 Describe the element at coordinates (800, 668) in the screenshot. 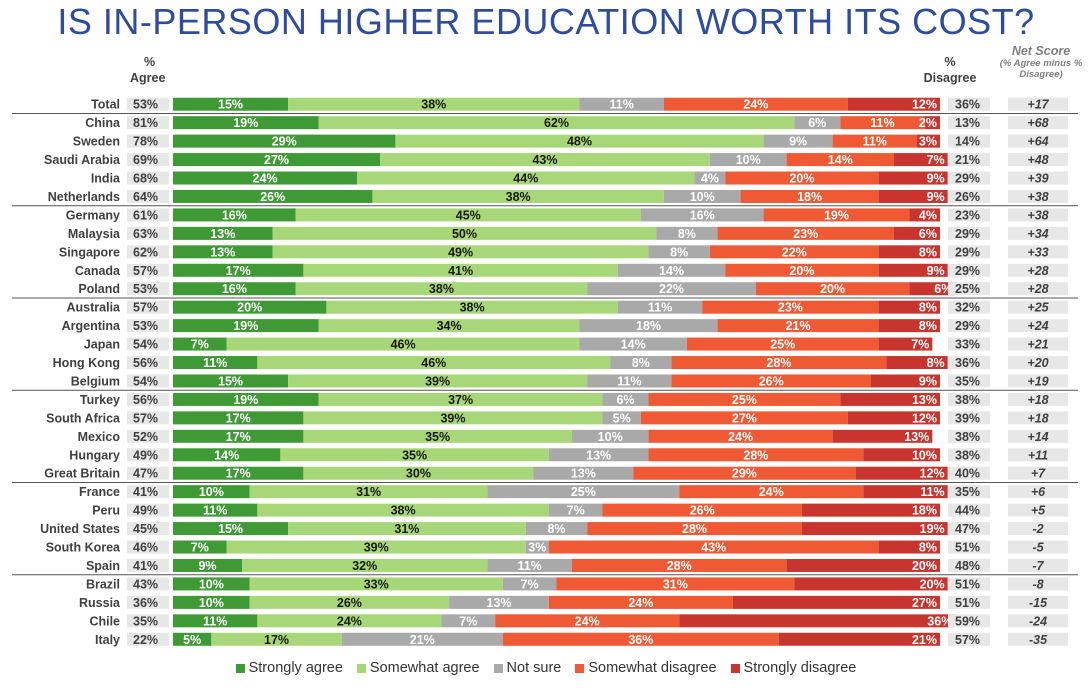

I see `legend-label: Strongly disagree` at that location.